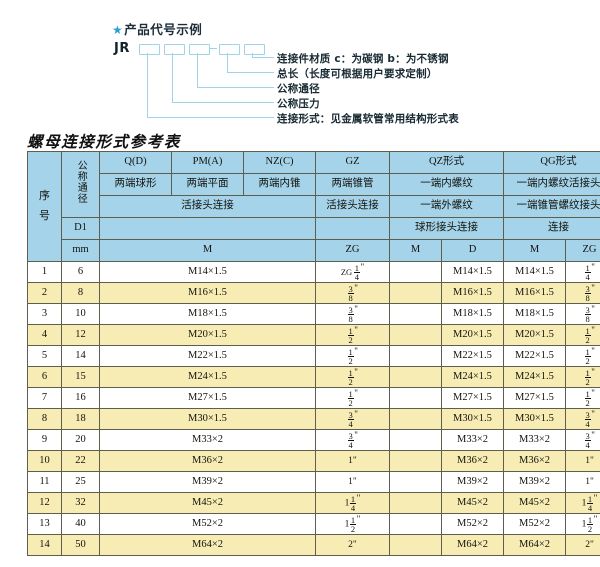  What do you see at coordinates (352, 272) in the screenshot?
I see `cell-gz-zg: ZG 1 4 "` at bounding box center [352, 272].